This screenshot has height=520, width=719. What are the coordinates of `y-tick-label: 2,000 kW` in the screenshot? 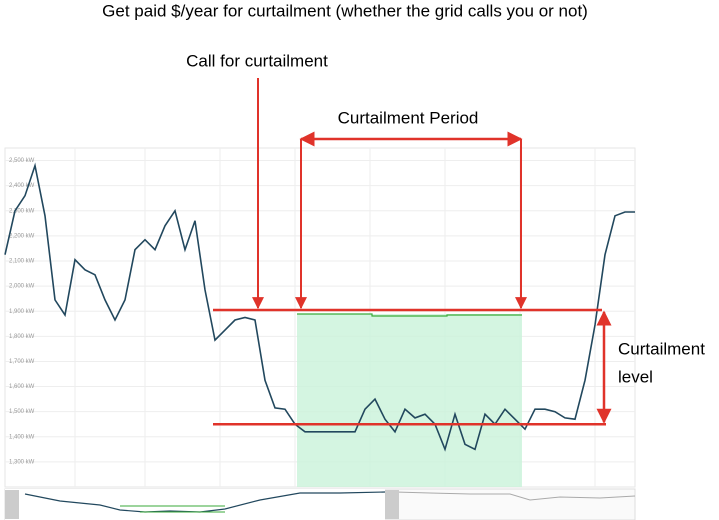 It's located at (22, 287).